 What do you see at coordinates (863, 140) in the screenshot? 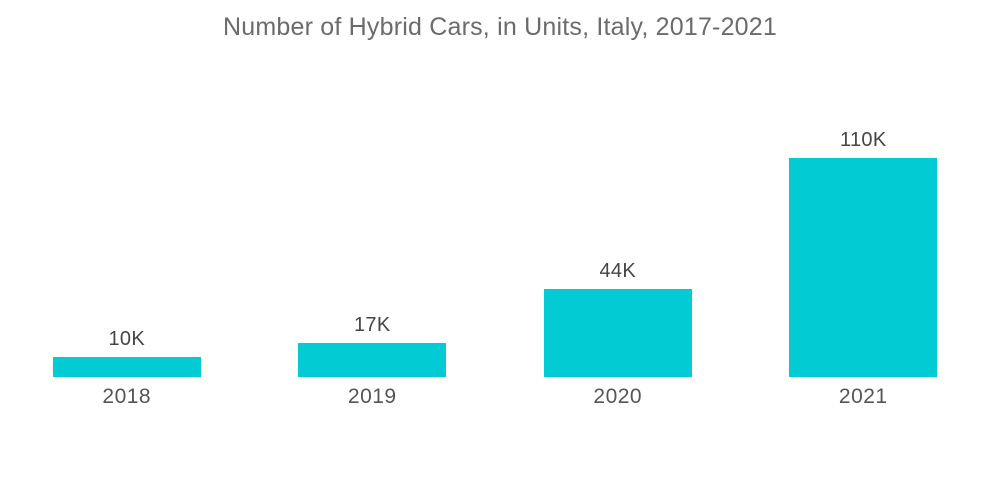
I see `value-label: 110K` at bounding box center [863, 140].